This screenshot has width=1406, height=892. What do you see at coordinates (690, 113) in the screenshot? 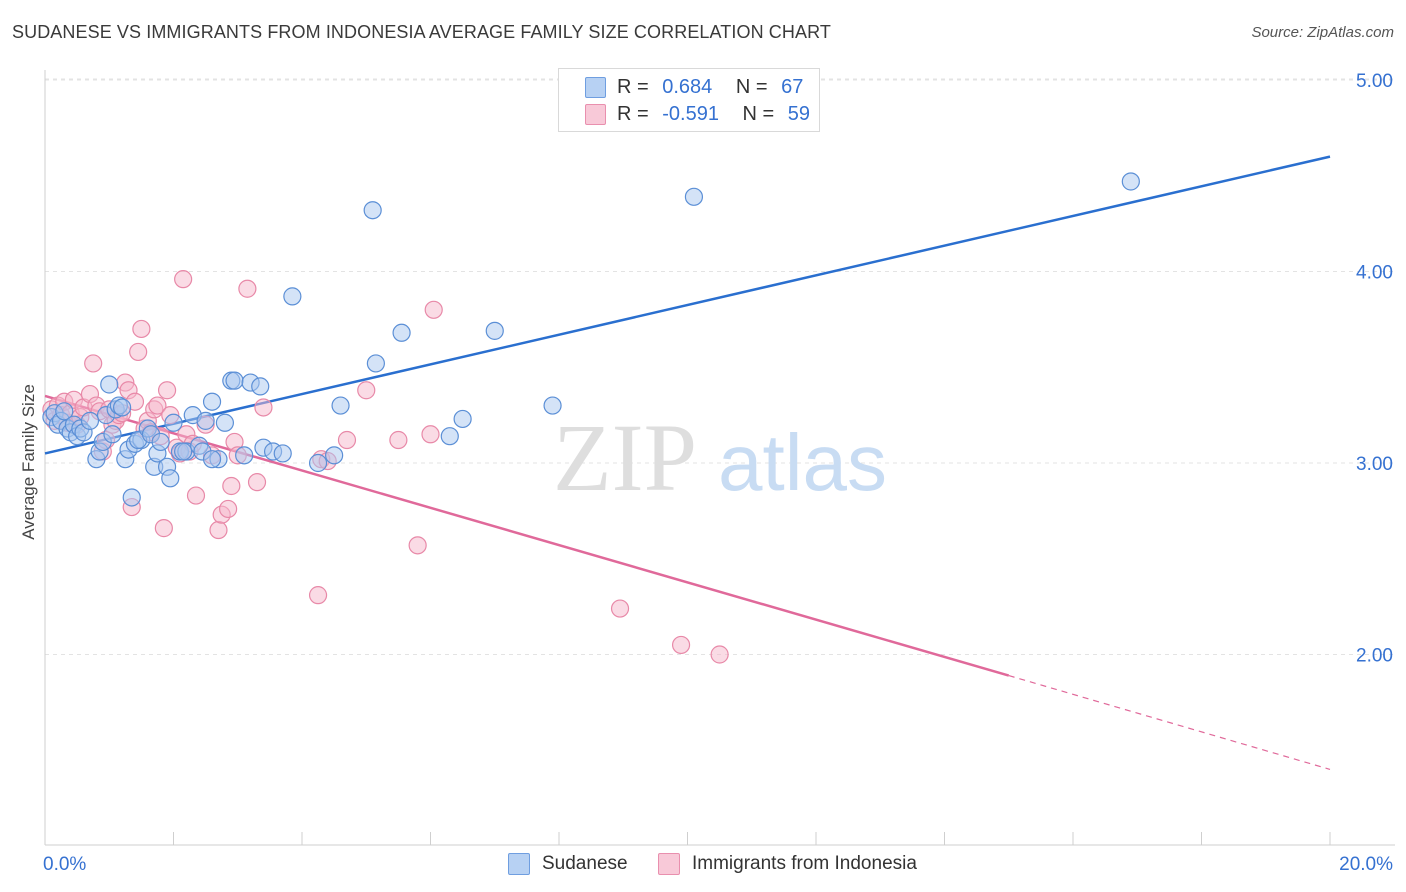
I see `legend-r-value-indonesia: -0.591` at bounding box center [690, 113].